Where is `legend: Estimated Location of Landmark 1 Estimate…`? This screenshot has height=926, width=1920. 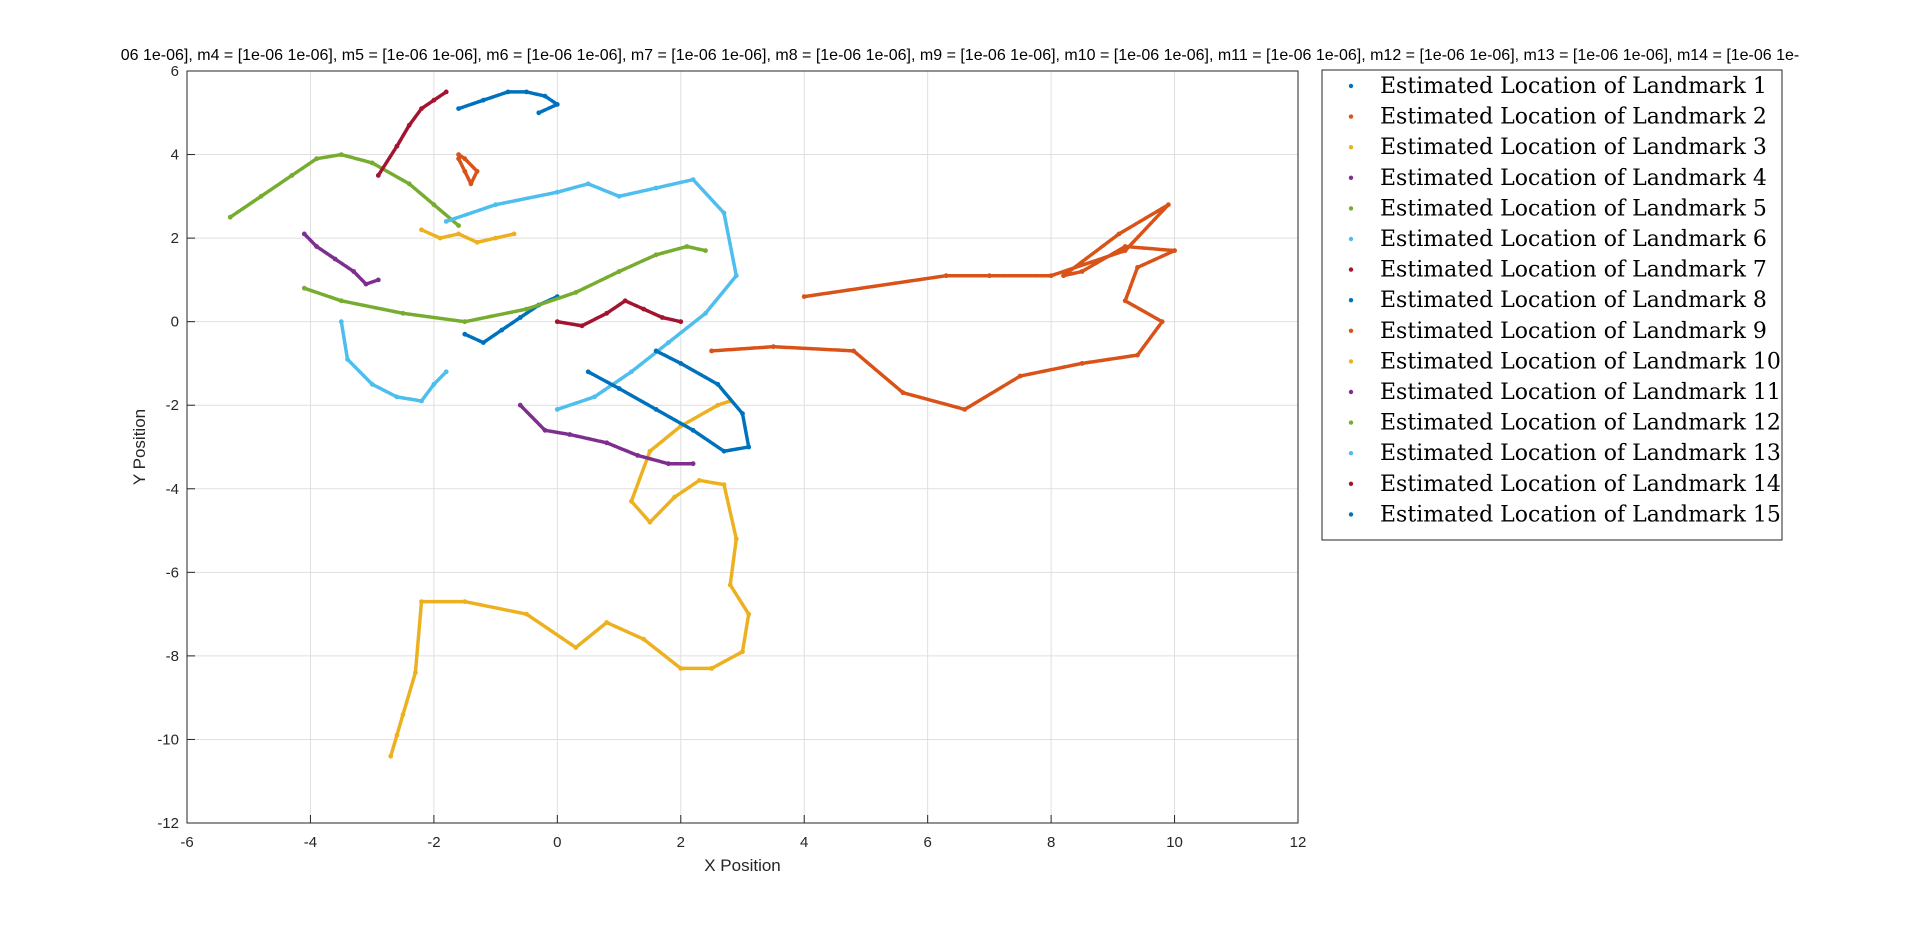
legend: Estimated Location of Landmark 1 Estimate… is located at coordinates (1552, 305).